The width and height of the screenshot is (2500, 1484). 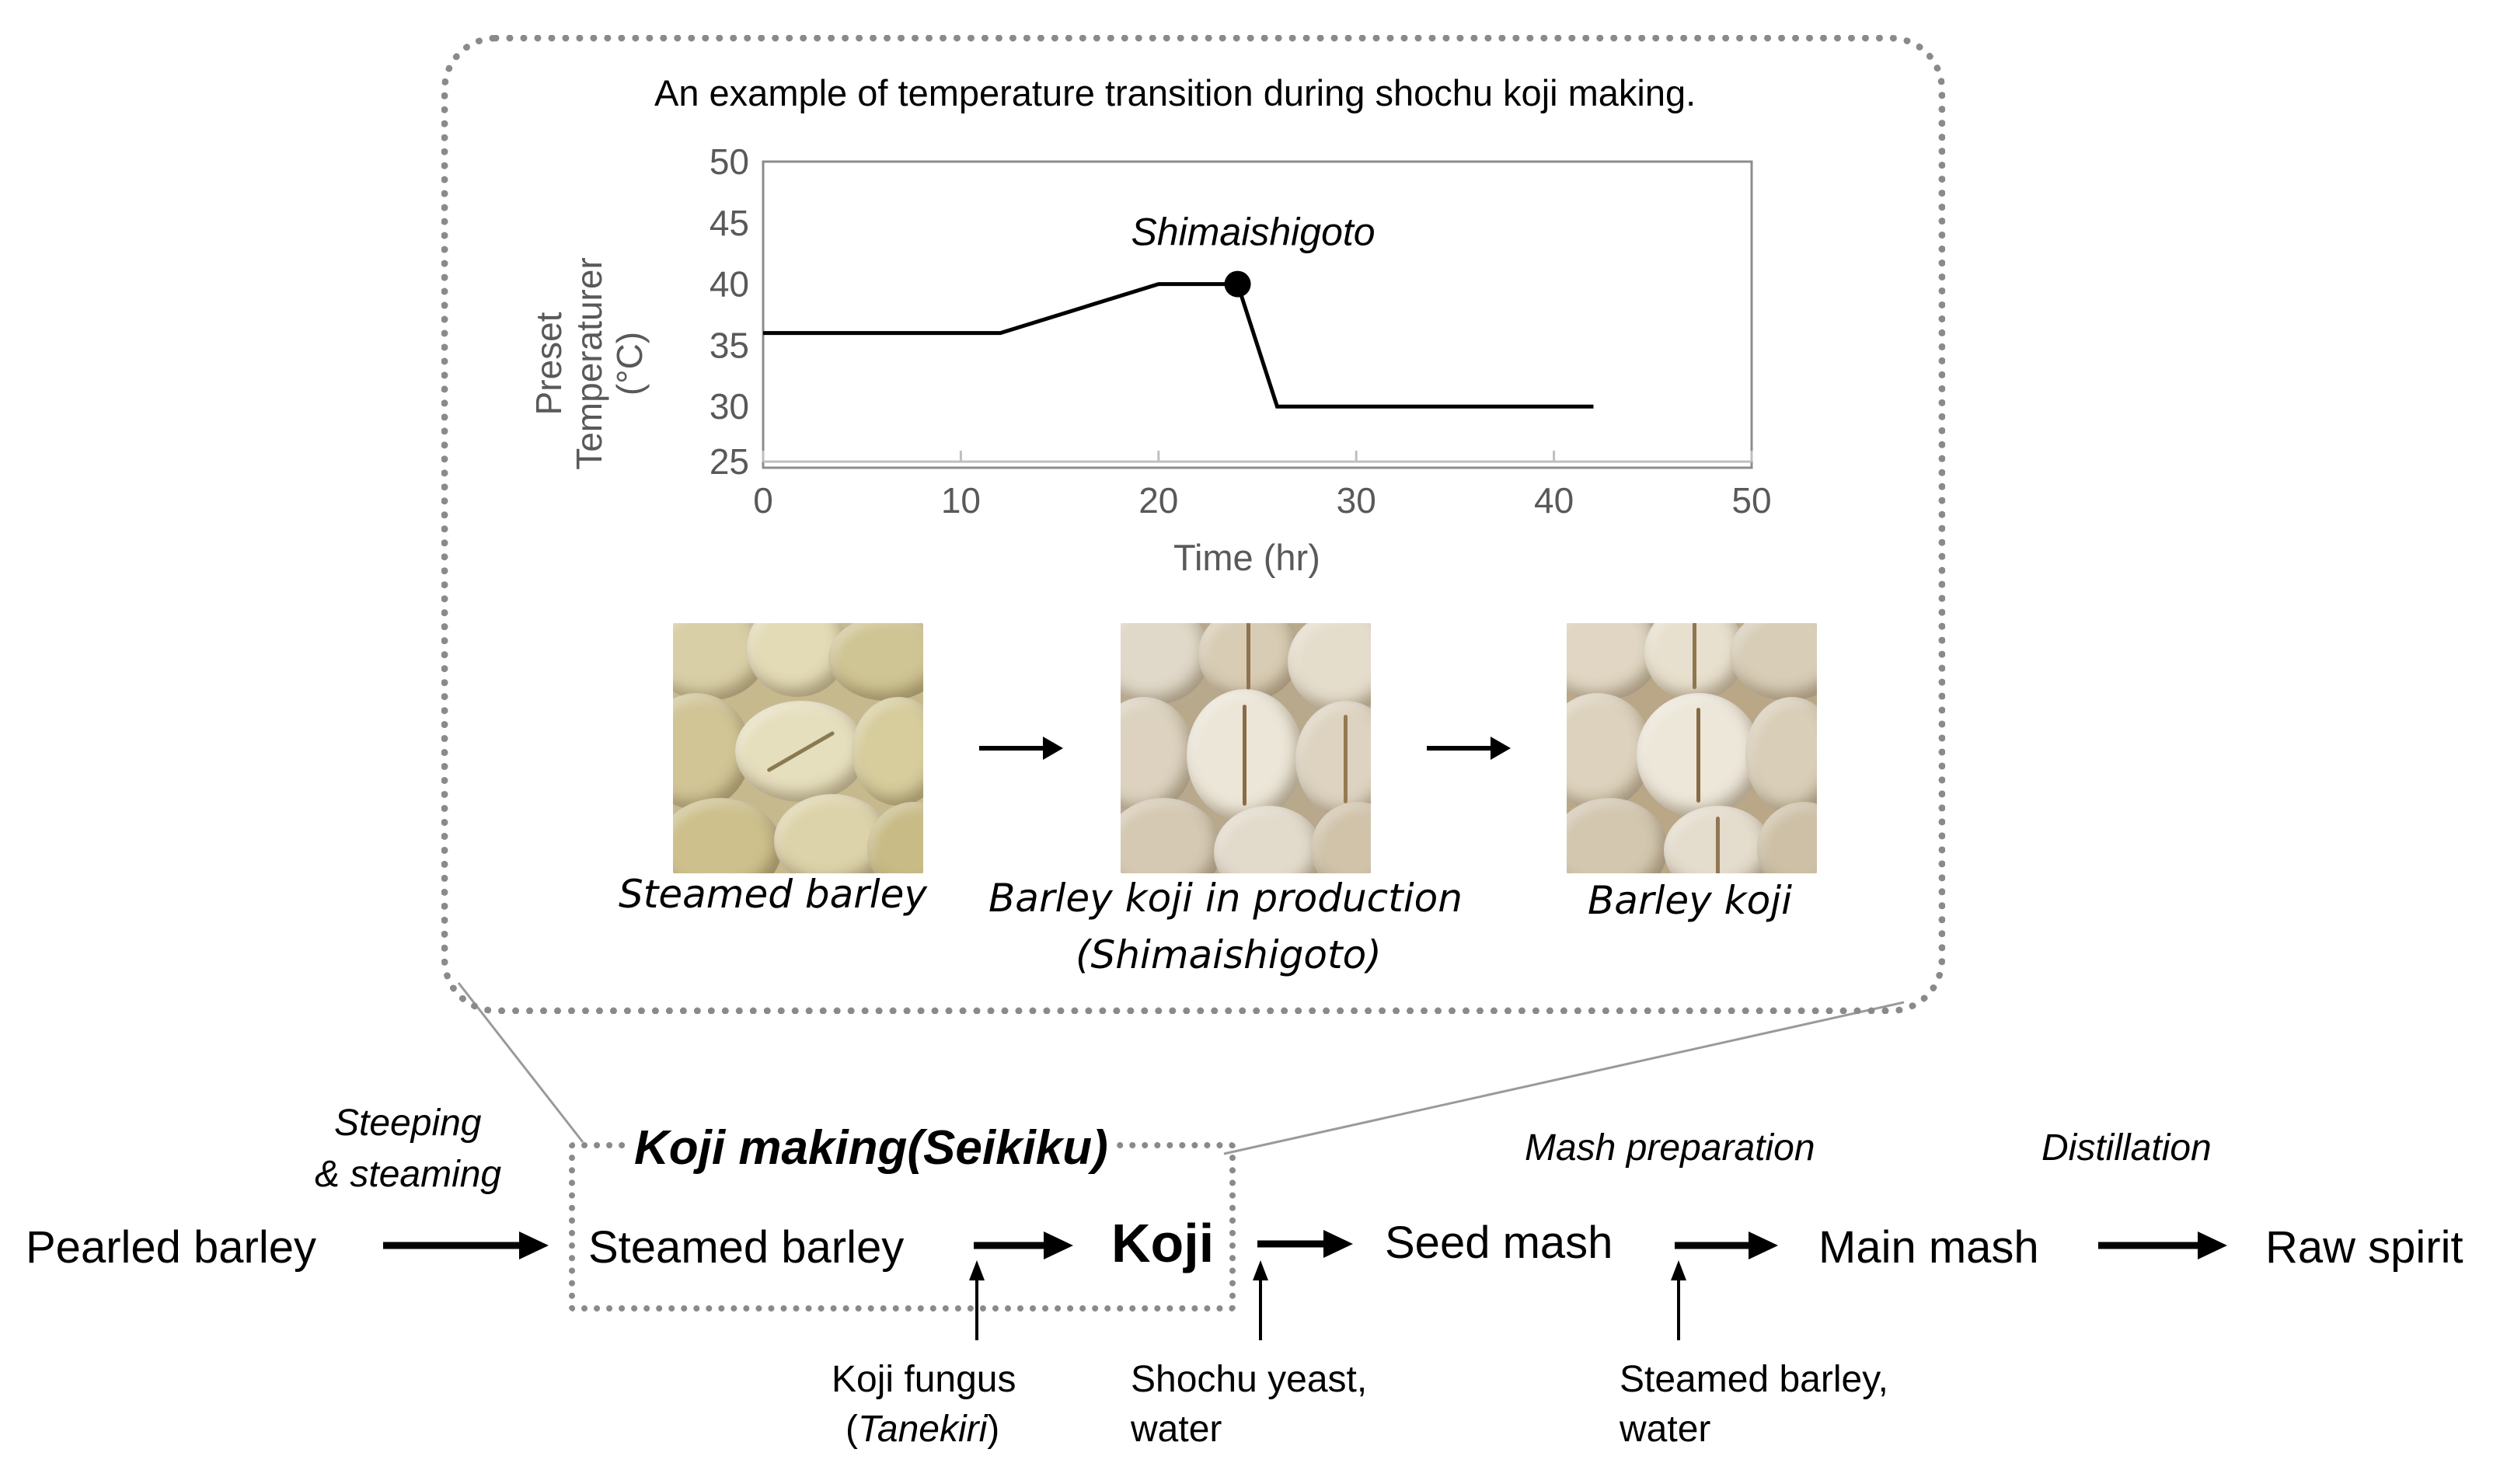 What do you see at coordinates (773, 894) in the screenshot?
I see `caption-steamed-barley: Steamed barley` at bounding box center [773, 894].